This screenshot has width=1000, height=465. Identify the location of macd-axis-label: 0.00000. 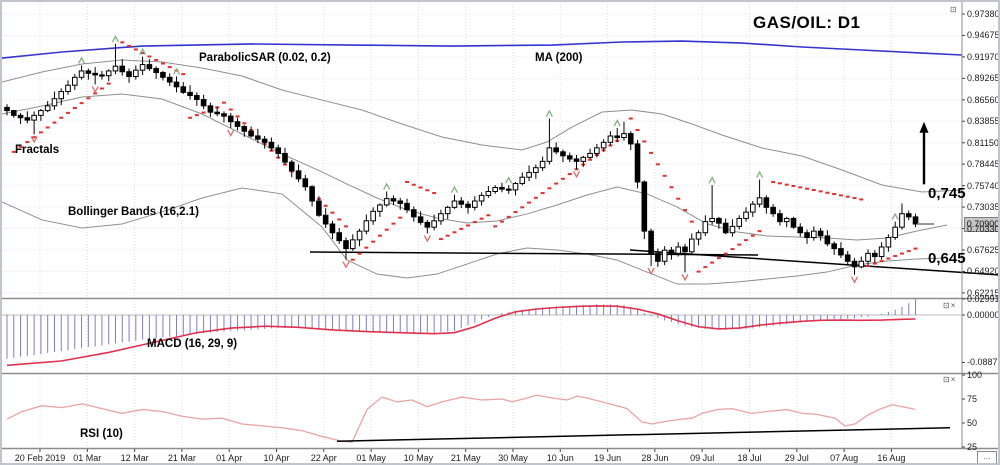
(983, 315).